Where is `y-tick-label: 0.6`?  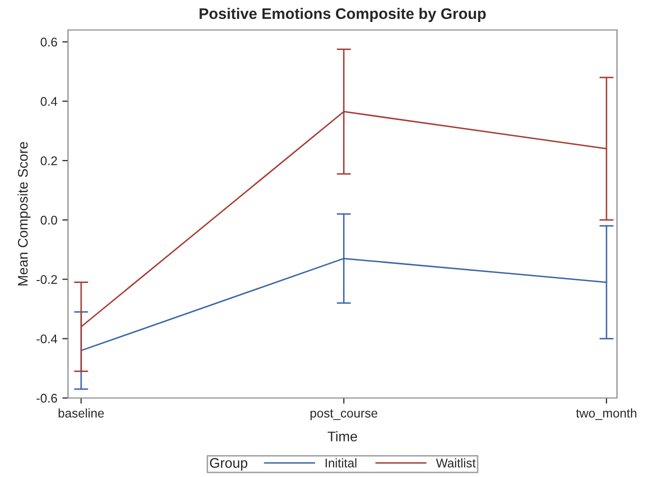
y-tick-label: 0.6 is located at coordinates (49, 42).